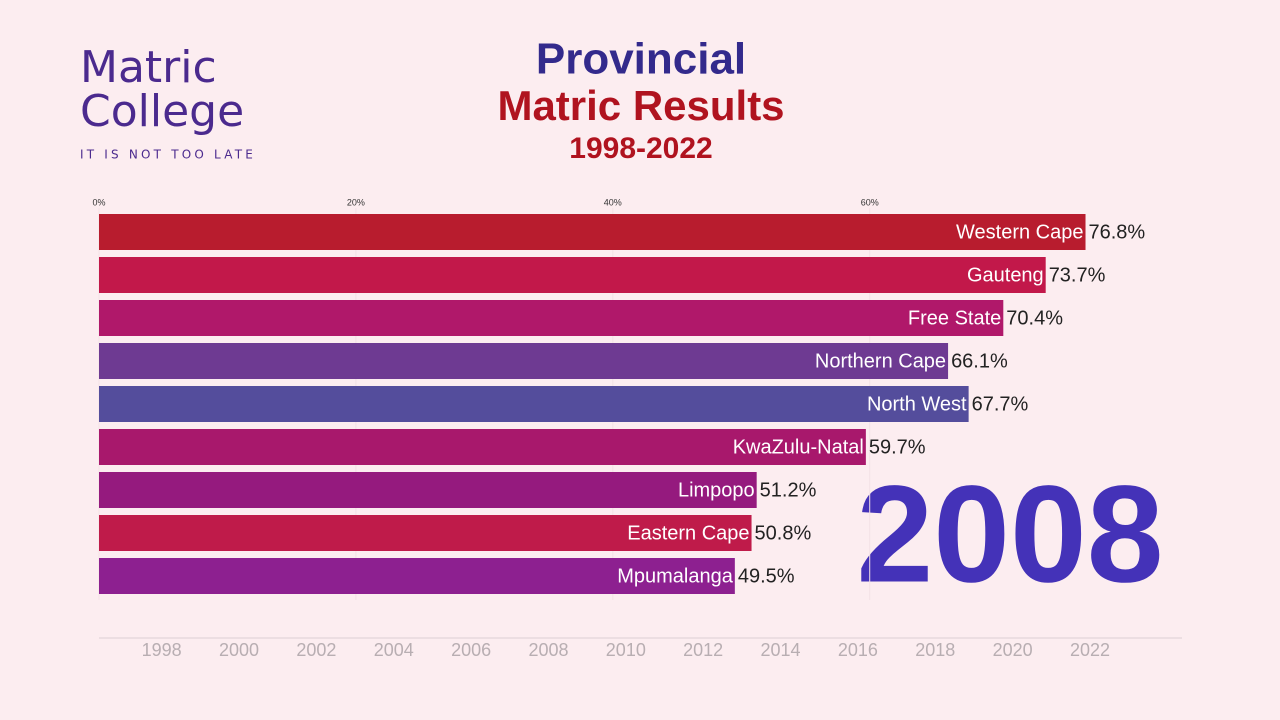 The image size is (1280, 720). I want to click on current-year: 2008, so click(1010, 534).